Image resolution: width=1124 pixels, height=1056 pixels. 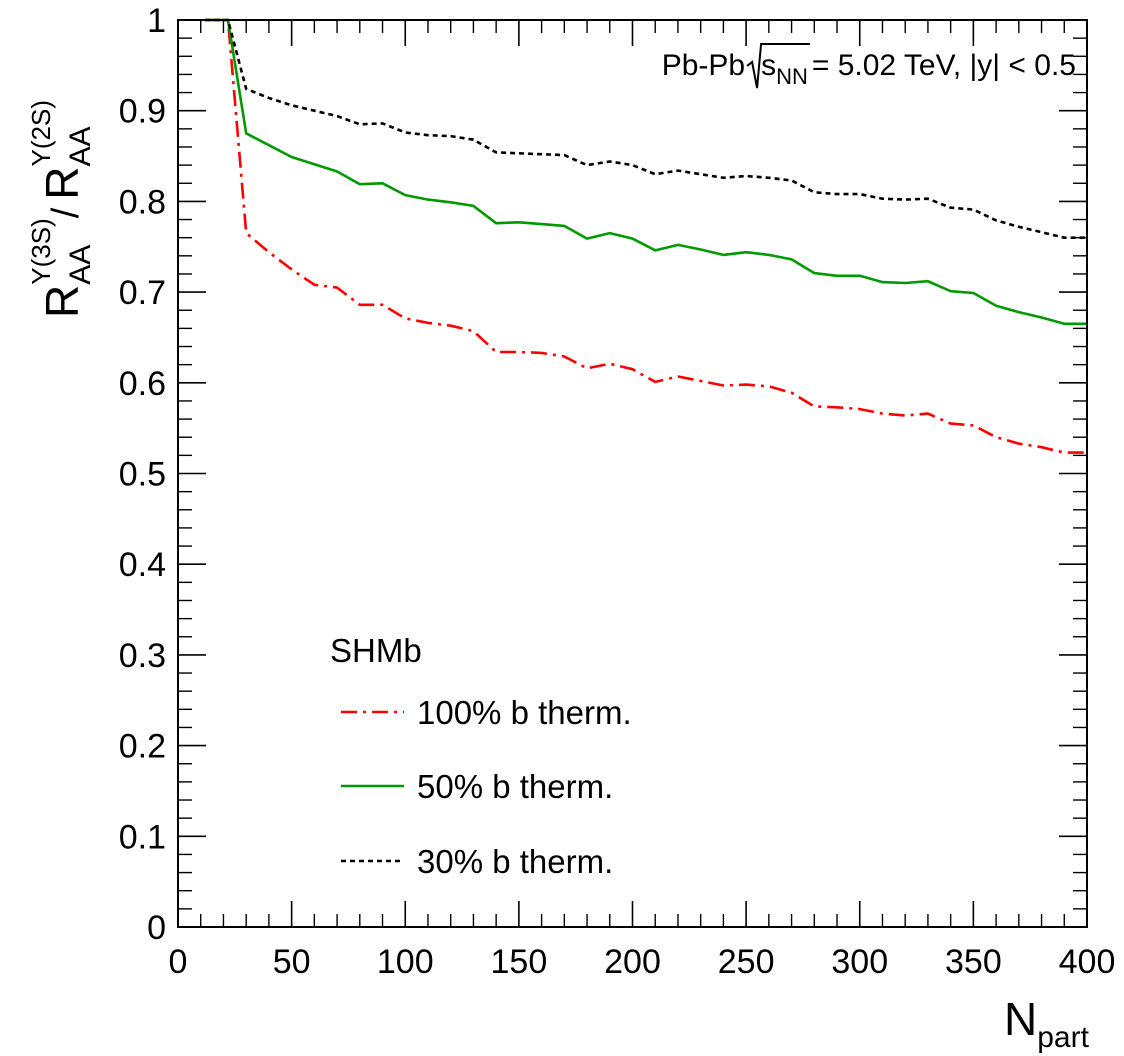 What do you see at coordinates (703, 65) in the screenshot?
I see `annotation-prefix: Pb-Pb` at bounding box center [703, 65].